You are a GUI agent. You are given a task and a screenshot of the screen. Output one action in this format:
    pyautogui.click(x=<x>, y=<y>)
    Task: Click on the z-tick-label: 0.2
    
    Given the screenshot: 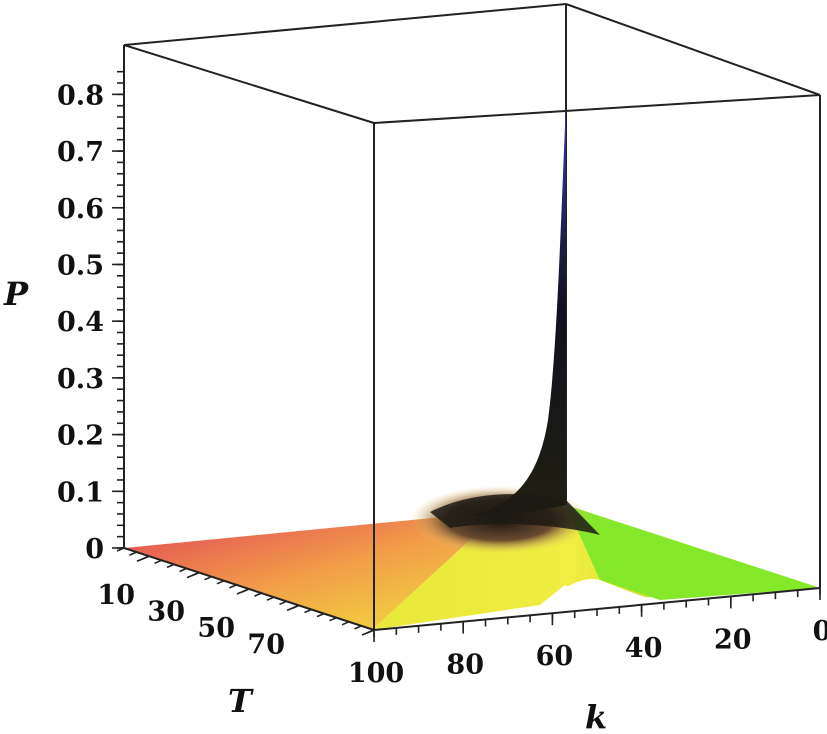 What is the action you would take?
    pyautogui.click(x=80, y=436)
    